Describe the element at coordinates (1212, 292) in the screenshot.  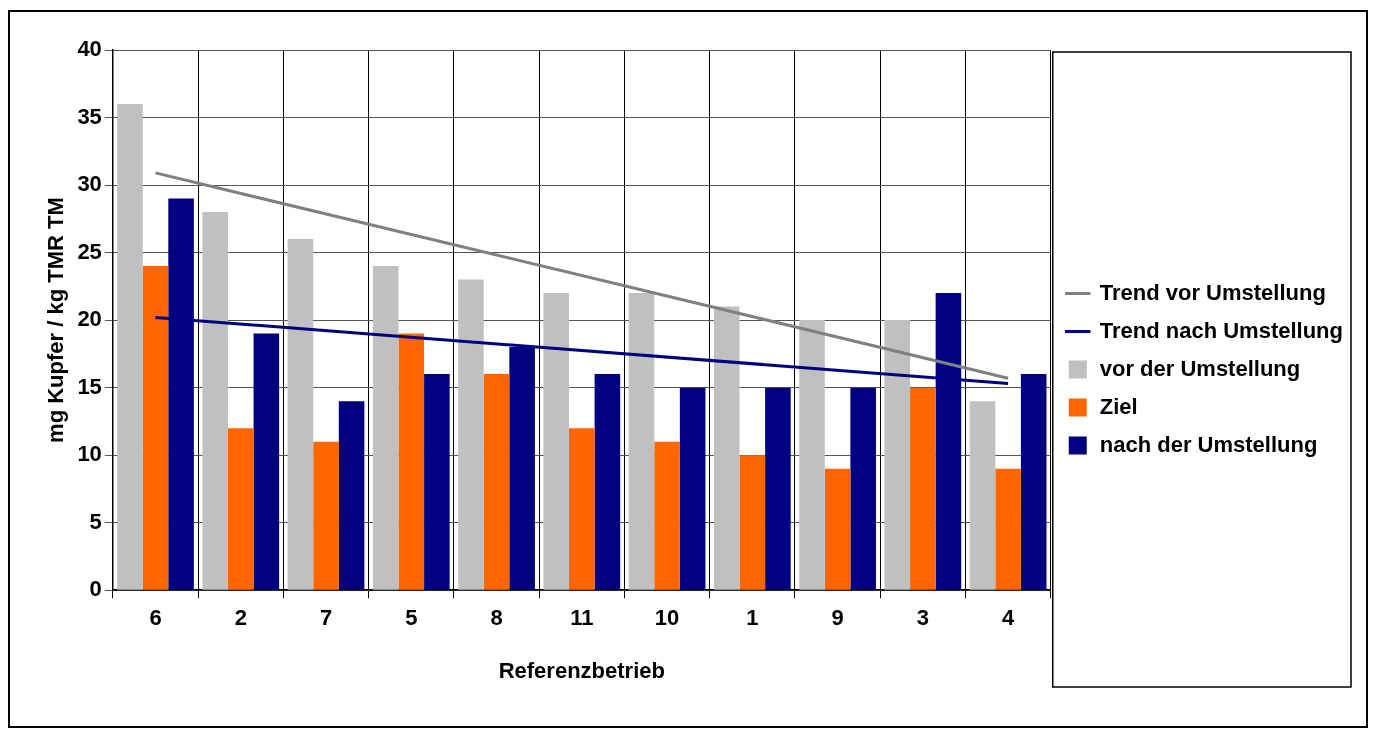
I see `legend-label: Trend vor Umstellung` at that location.